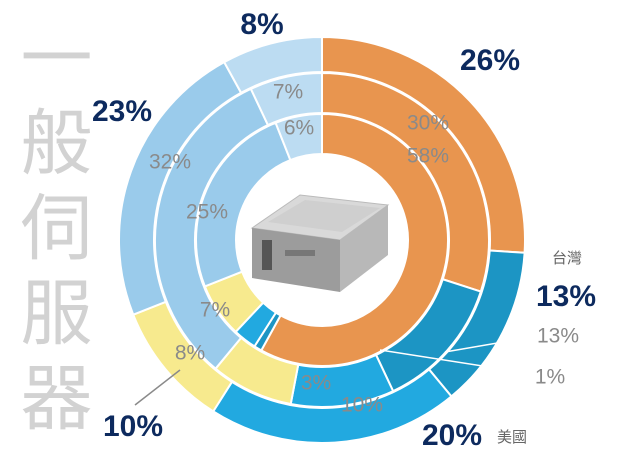  Describe the element at coordinates (320, 243) in the screenshot. I see `server-icon` at that location.